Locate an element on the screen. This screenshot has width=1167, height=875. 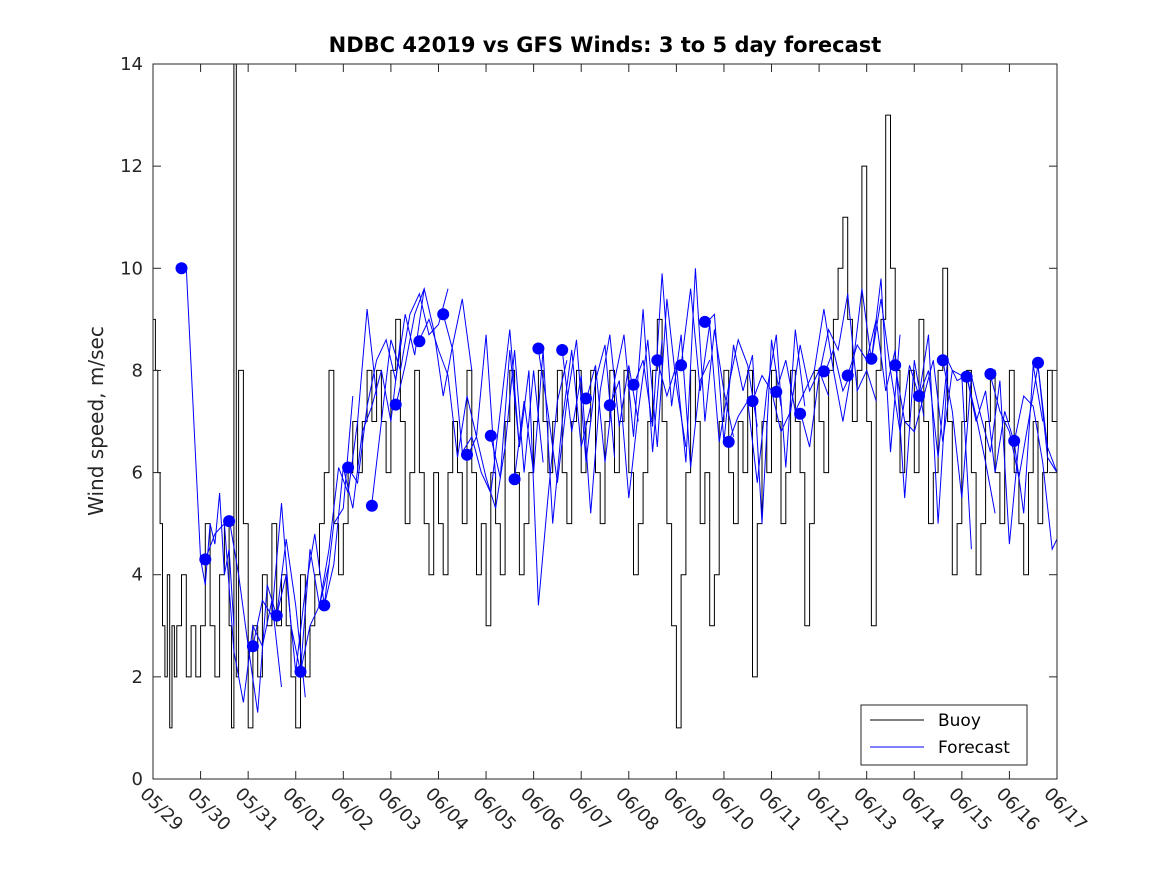
y-tick-label: 2 is located at coordinates (137, 677).